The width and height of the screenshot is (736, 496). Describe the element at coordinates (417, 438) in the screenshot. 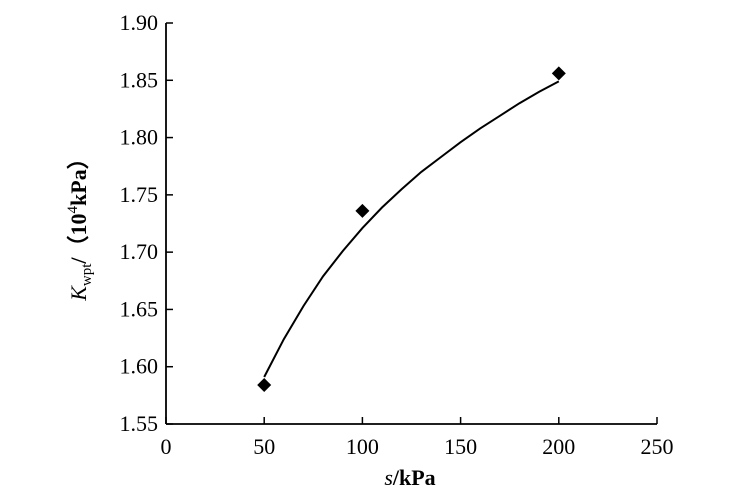

I see `x-ticks: 0 50 100 150 200 250` at that location.